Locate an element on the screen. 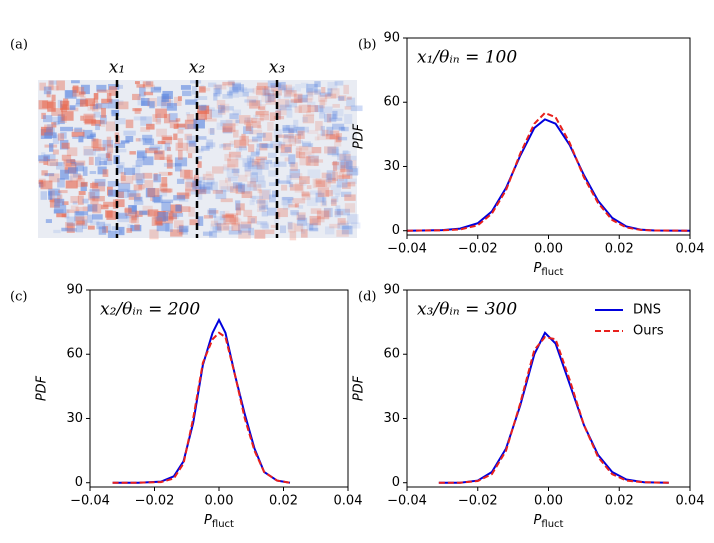 The height and width of the screenshot is (543, 714). y-axis-label: PDF is located at coordinates (359, 388).